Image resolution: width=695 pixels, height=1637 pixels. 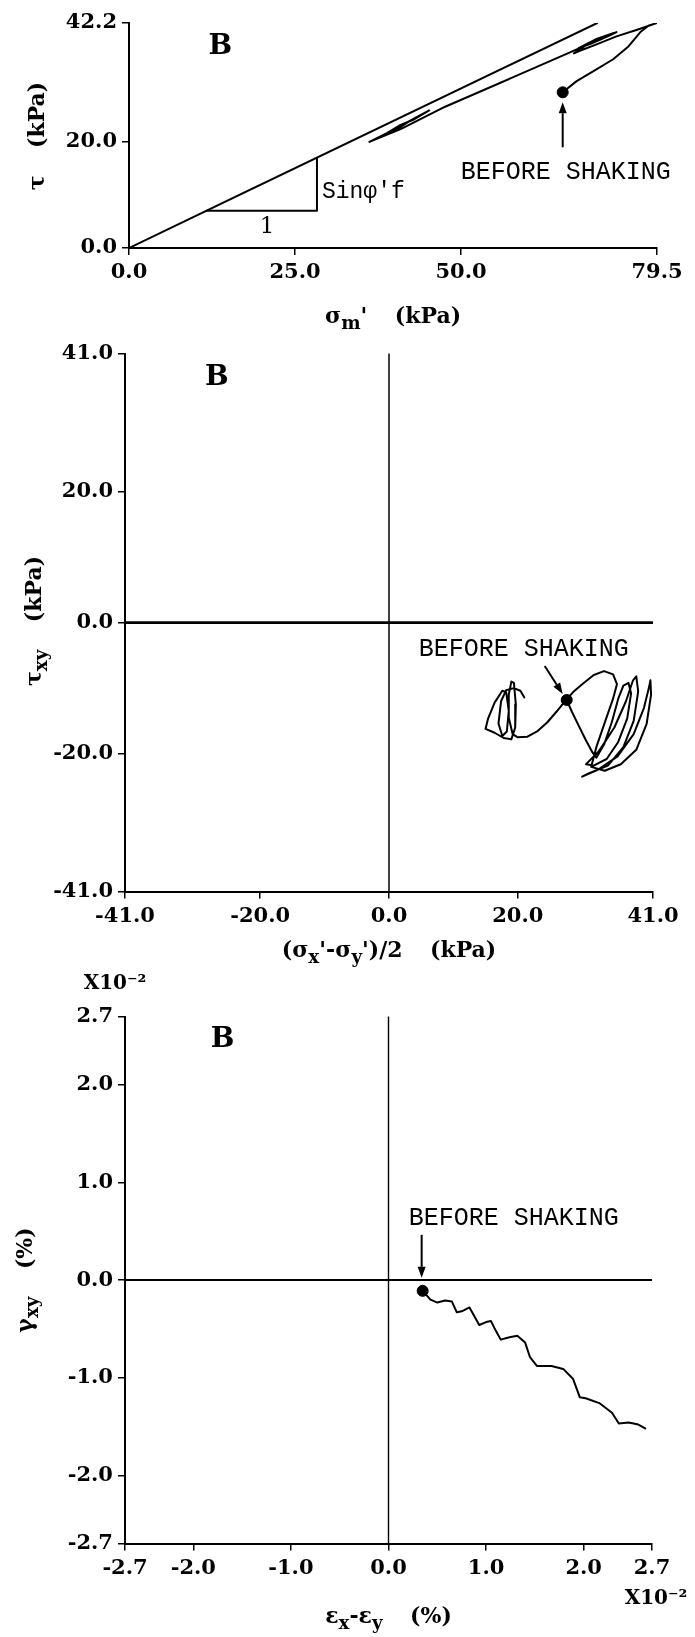 What do you see at coordinates (267, 225) in the screenshot?
I see `annotation: 1` at bounding box center [267, 225].